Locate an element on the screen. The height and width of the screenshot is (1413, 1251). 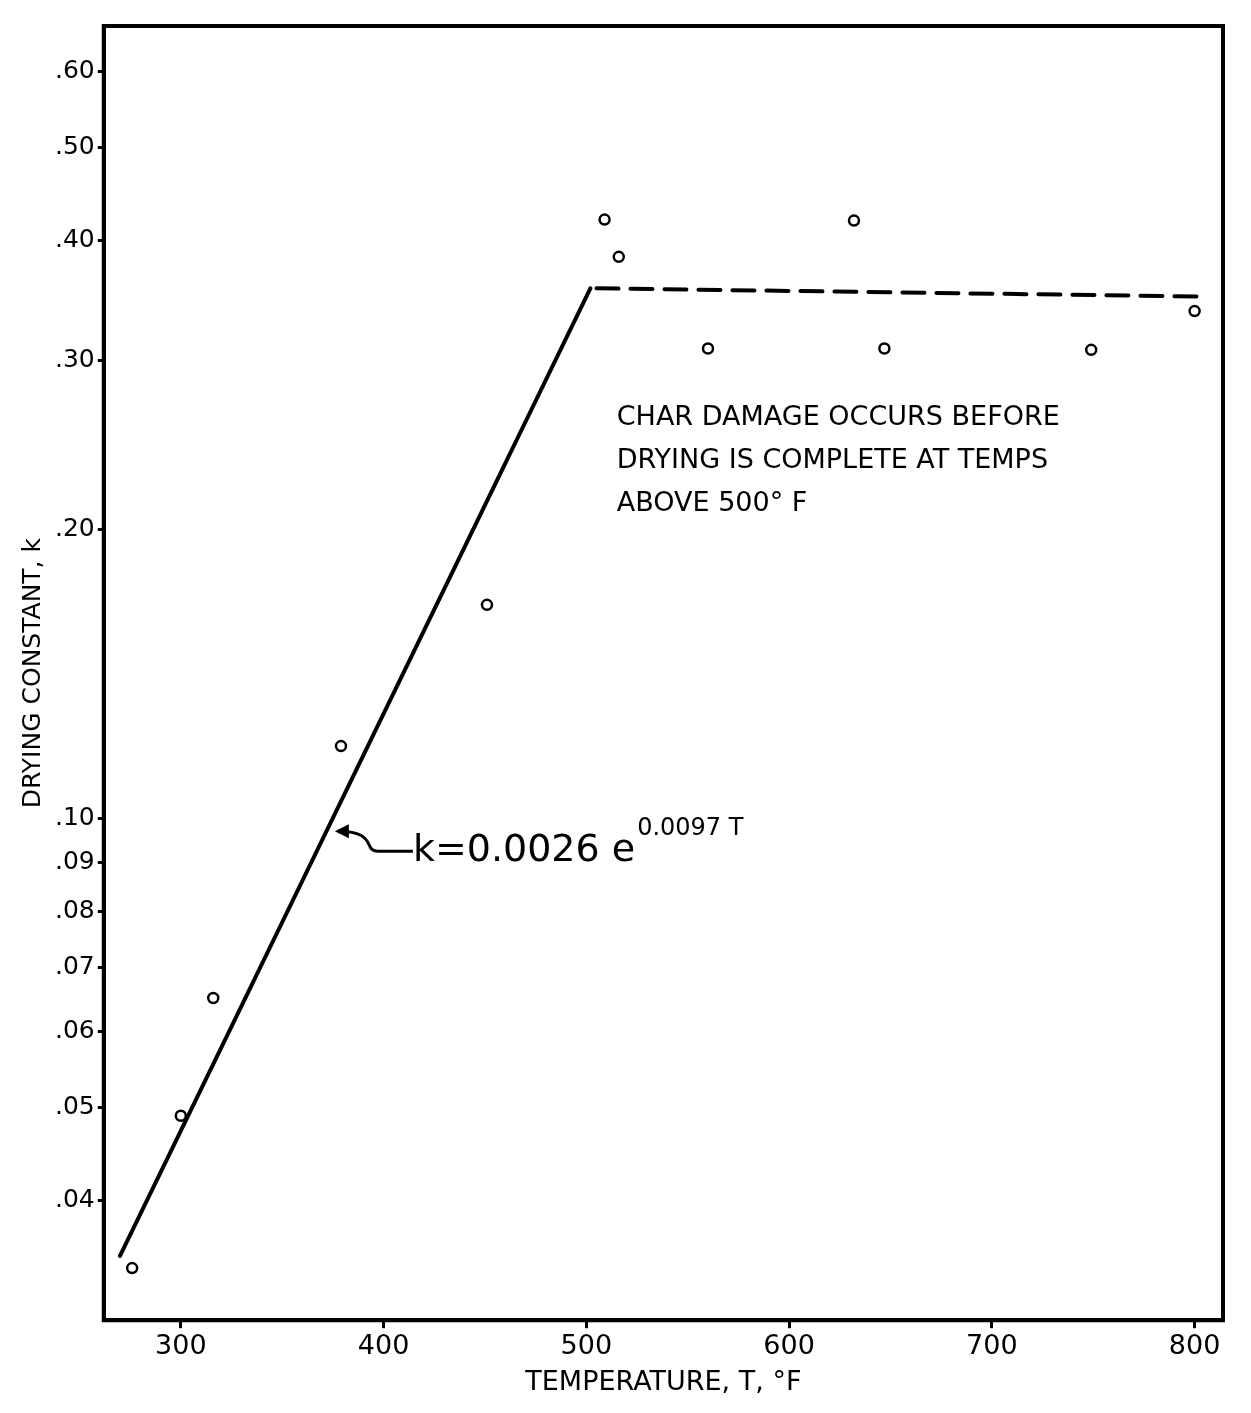
y-tick-label: .60 is located at coordinates (74, 70).